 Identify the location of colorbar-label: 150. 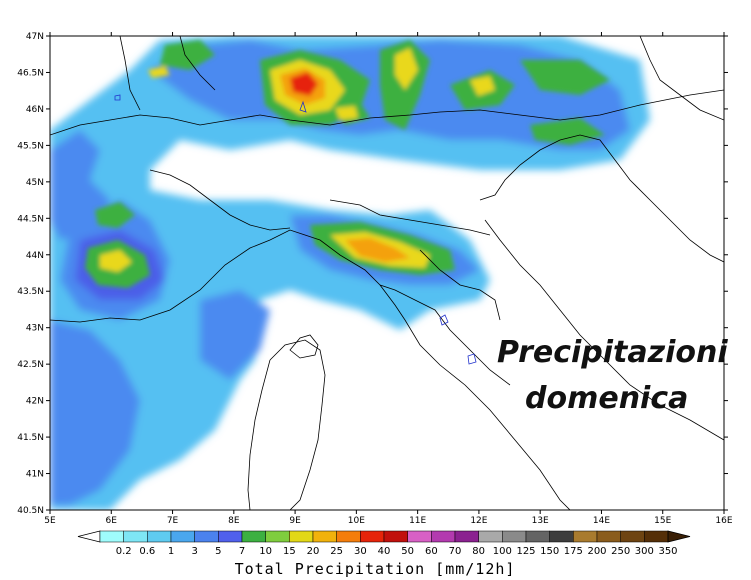
(549, 551).